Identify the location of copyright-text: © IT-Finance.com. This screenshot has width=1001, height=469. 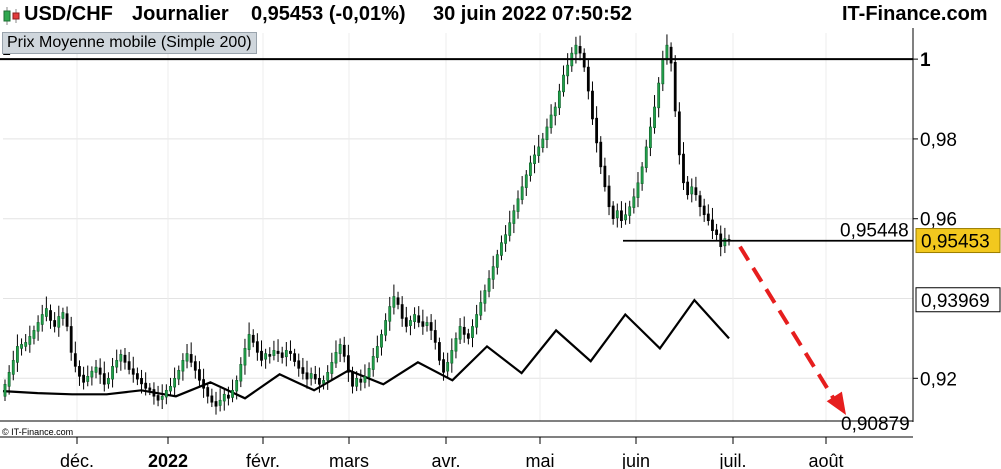
(37, 432).